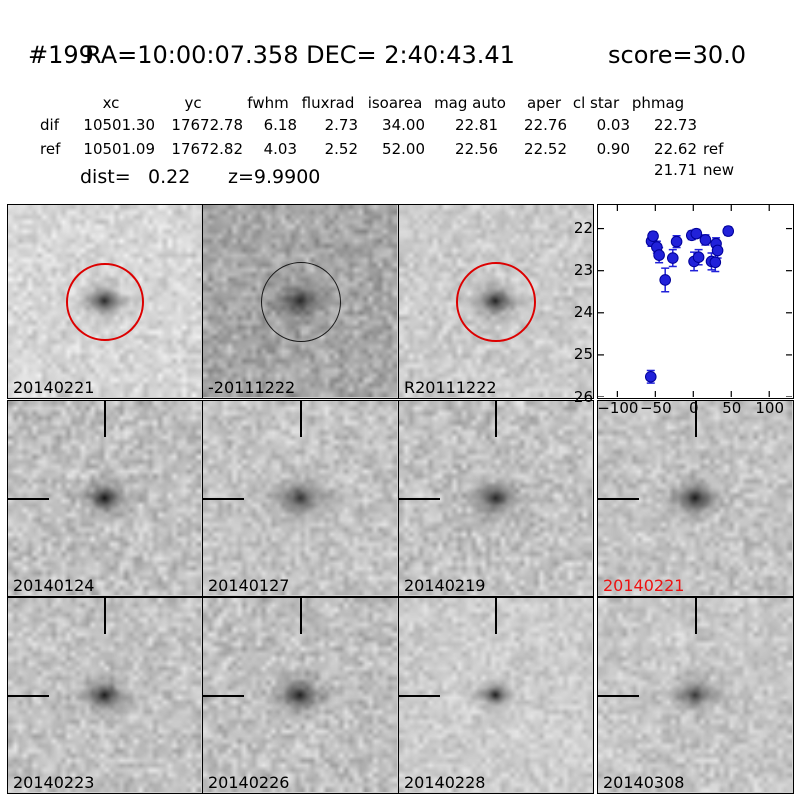  Describe the element at coordinates (119, 125) in the screenshot. I see `cell-xc: 10501.30` at that location.